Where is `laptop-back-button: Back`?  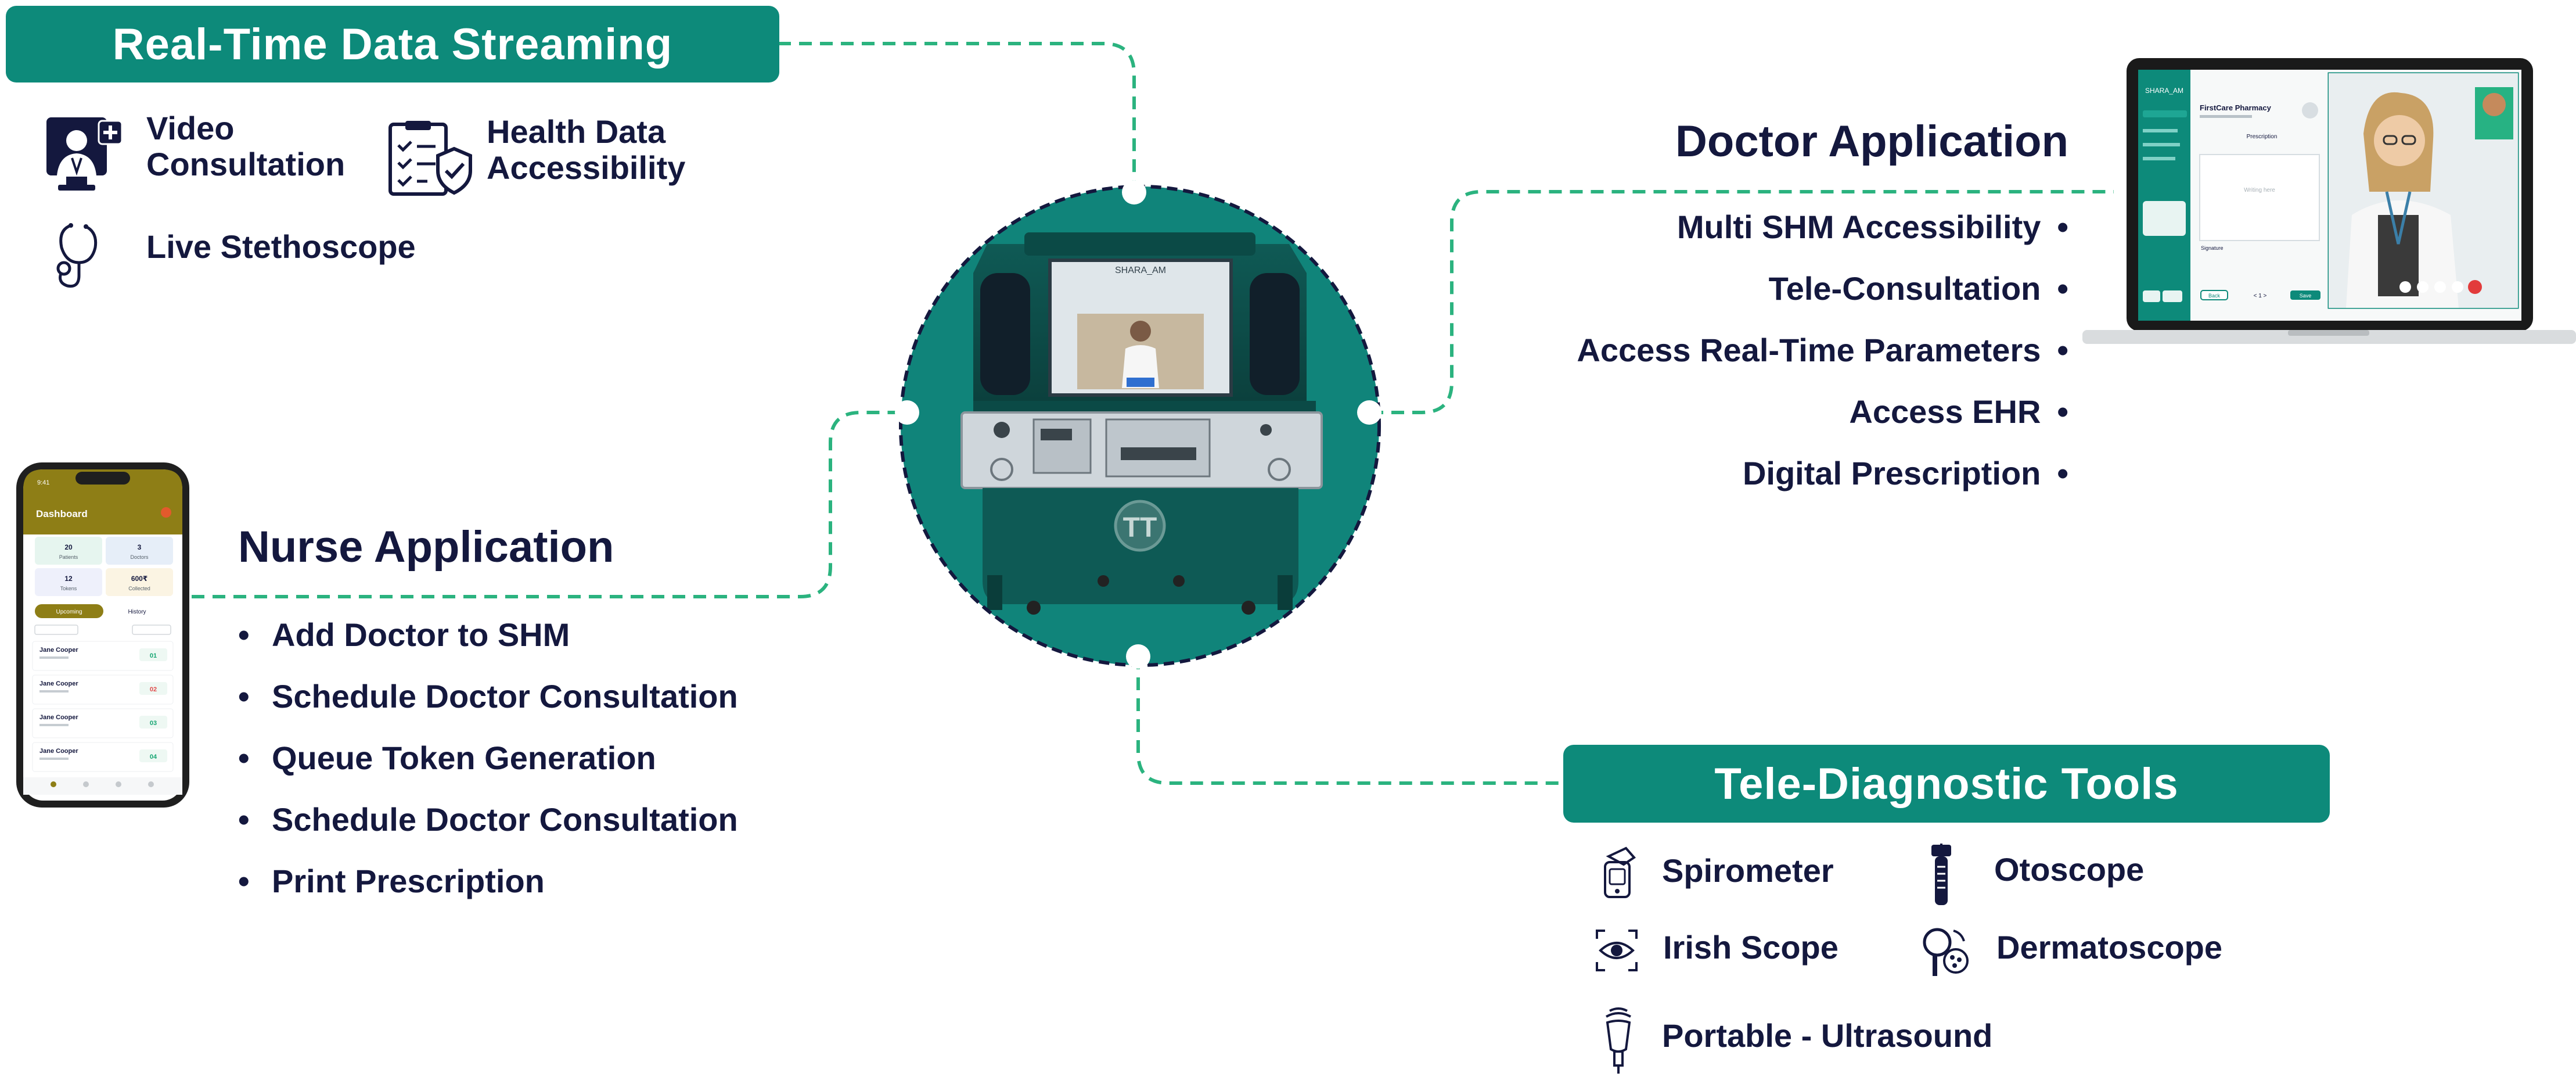 laptop-back-button: Back is located at coordinates (2214, 296).